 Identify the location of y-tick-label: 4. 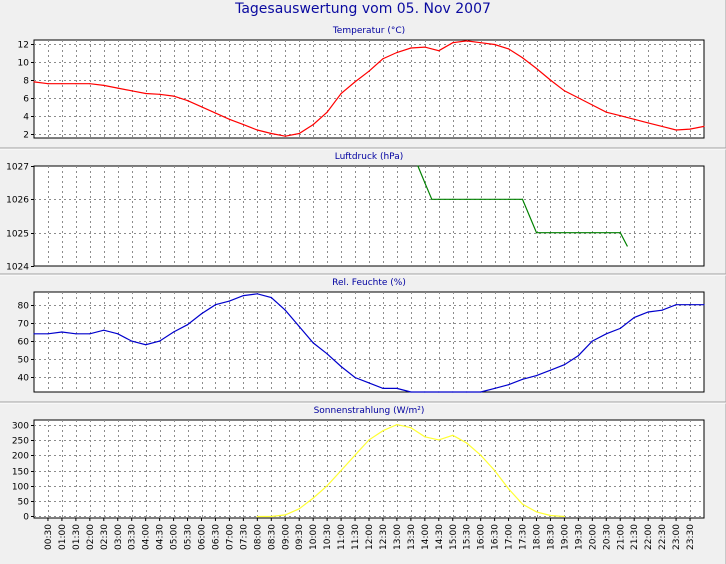
(26, 118).